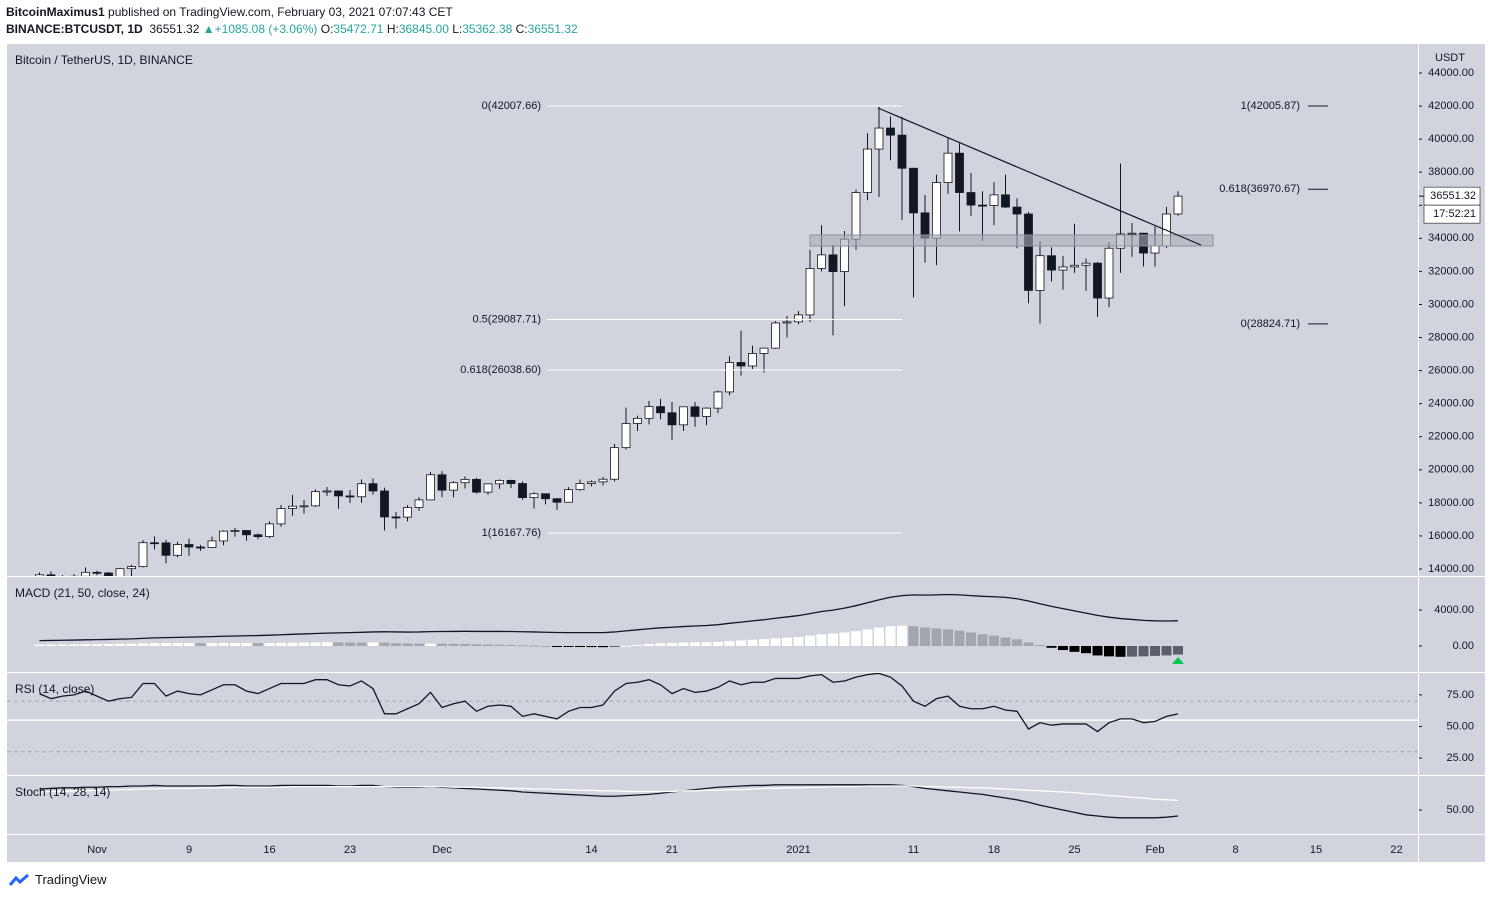  What do you see at coordinates (104, 60) in the screenshot?
I see `panel-title: Bitcoin / TetherUS, 1D, BINANCE` at bounding box center [104, 60].